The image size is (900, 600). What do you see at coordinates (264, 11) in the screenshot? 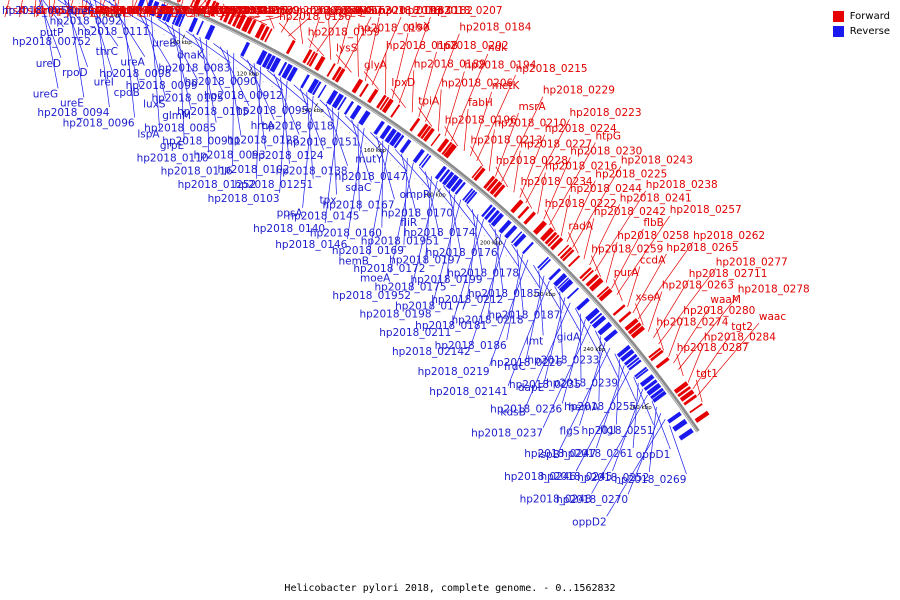
I see `forward-gene-label: hp2018_0139` at bounding box center [264, 11].